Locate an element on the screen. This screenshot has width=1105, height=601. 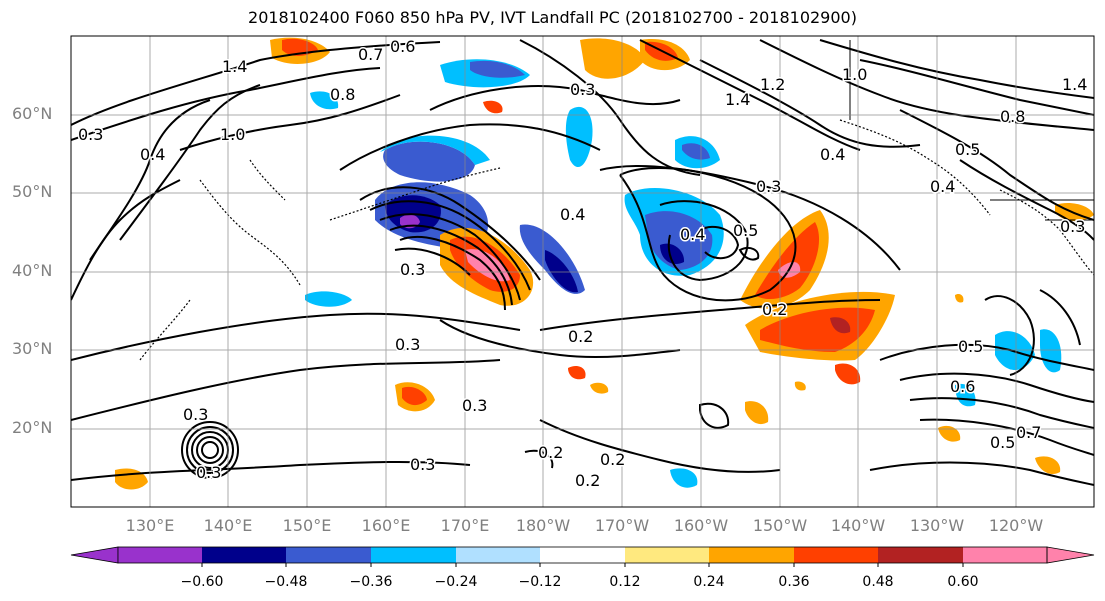
colorbar-frame is located at coordinates (582, 555).